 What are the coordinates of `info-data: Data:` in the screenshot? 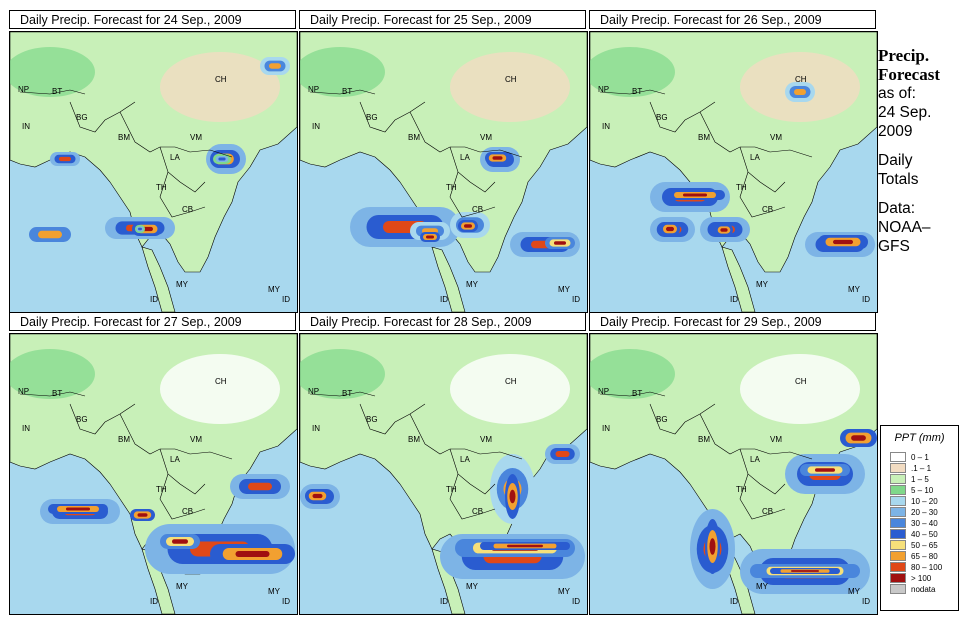 It's located at (897, 208).